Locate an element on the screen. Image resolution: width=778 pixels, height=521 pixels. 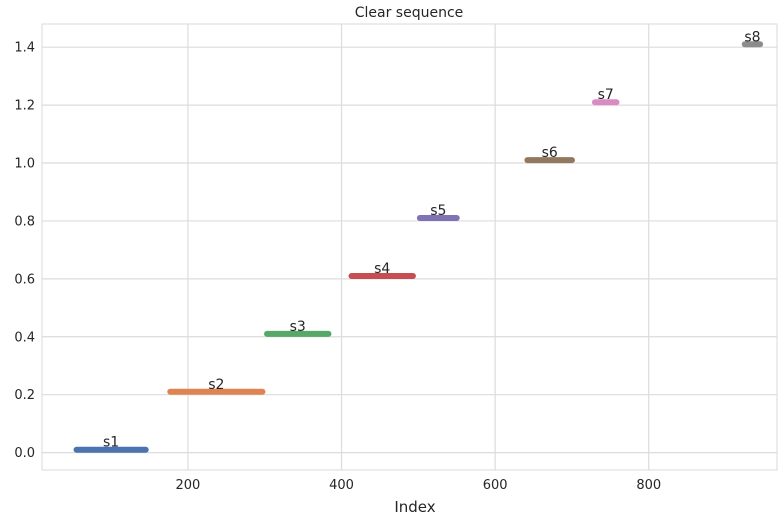
x-tick-label: 800 is located at coordinates (648, 485).